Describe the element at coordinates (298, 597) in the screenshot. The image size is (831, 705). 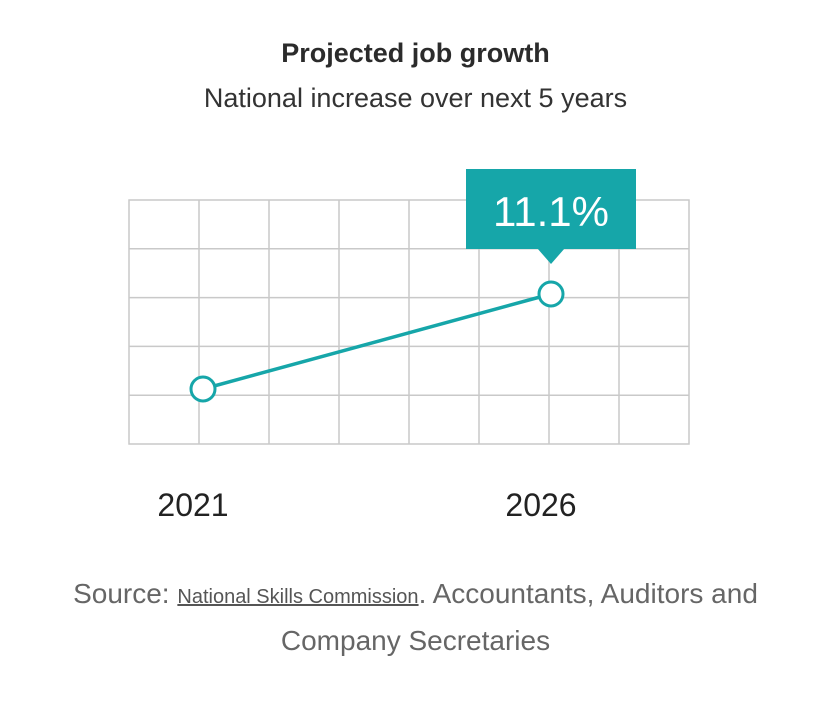
I see `source-link: National Skills Commission` at that location.